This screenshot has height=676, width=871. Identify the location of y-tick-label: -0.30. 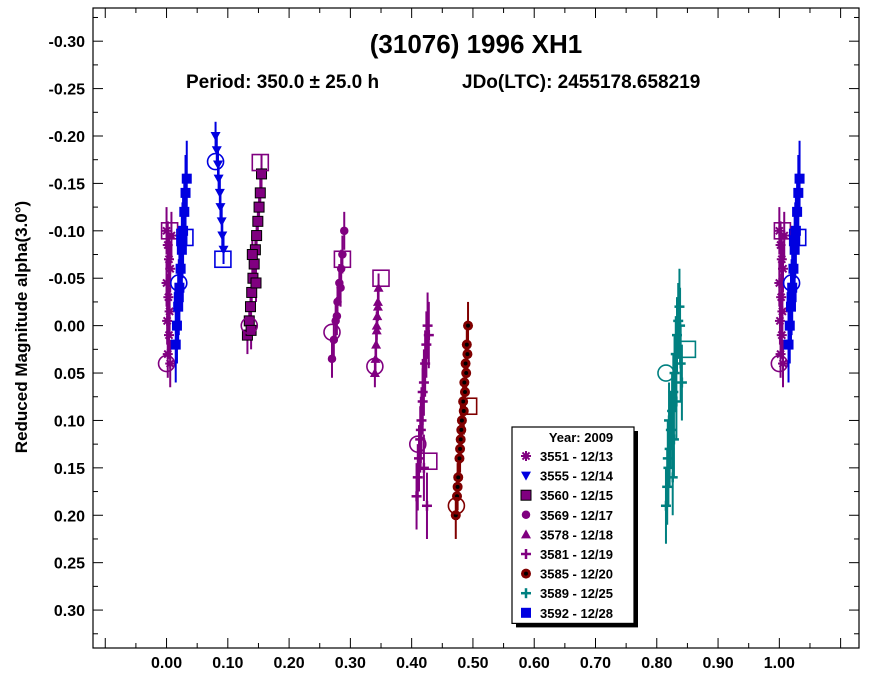
(67, 42).